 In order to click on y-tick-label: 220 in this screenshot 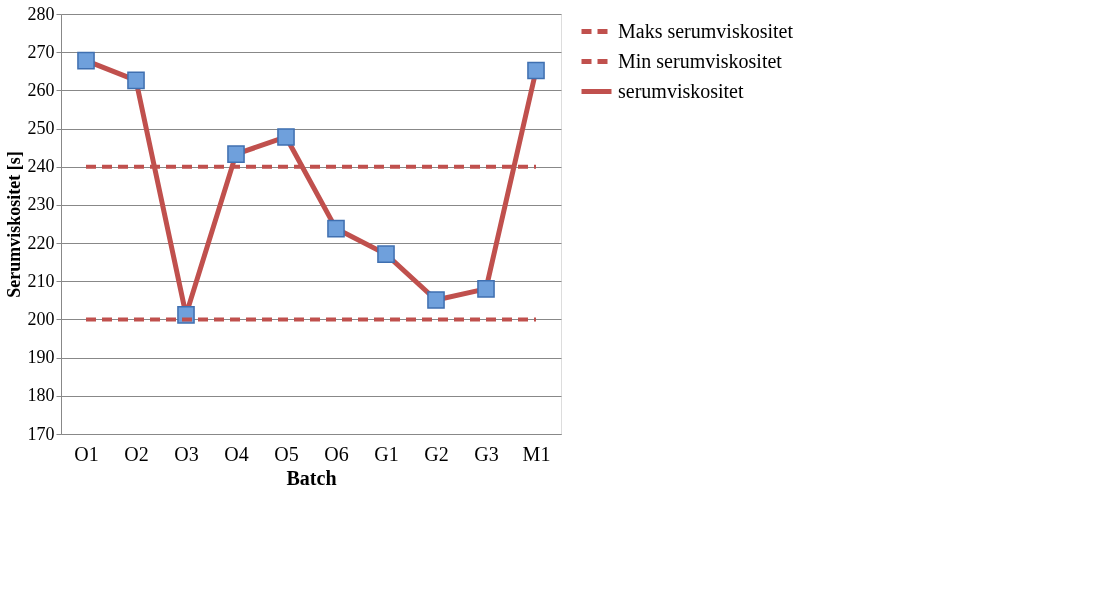, I will do `click(41, 242)`.